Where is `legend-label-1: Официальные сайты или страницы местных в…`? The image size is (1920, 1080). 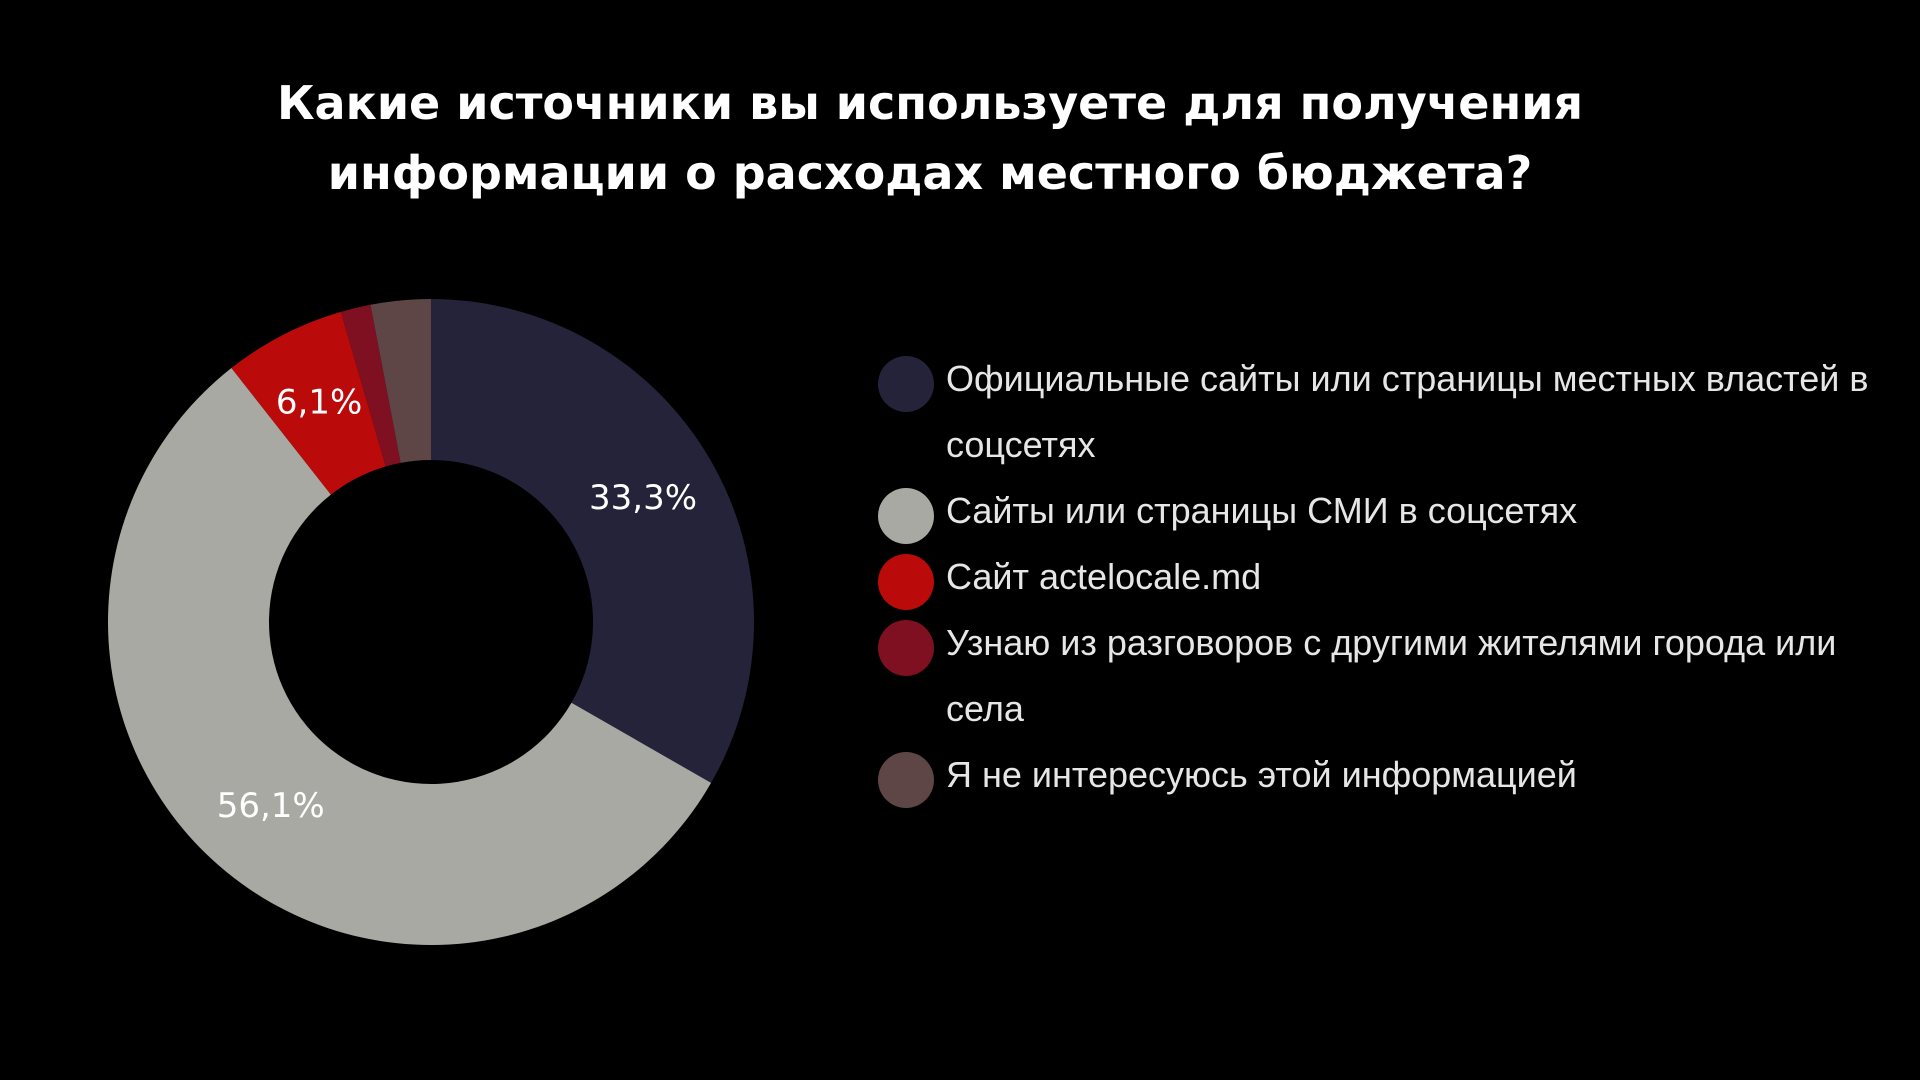
legend-label-1: Официальные сайты или страницы местных в… is located at coordinates (1407, 411).